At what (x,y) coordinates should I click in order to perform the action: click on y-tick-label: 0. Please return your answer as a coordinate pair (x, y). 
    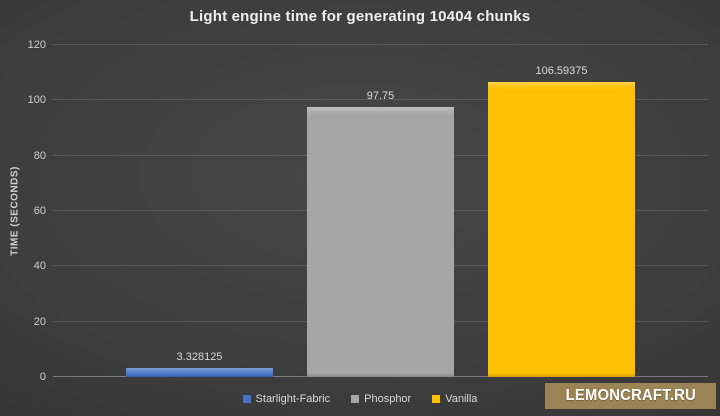
    Looking at the image, I should click on (42, 377).